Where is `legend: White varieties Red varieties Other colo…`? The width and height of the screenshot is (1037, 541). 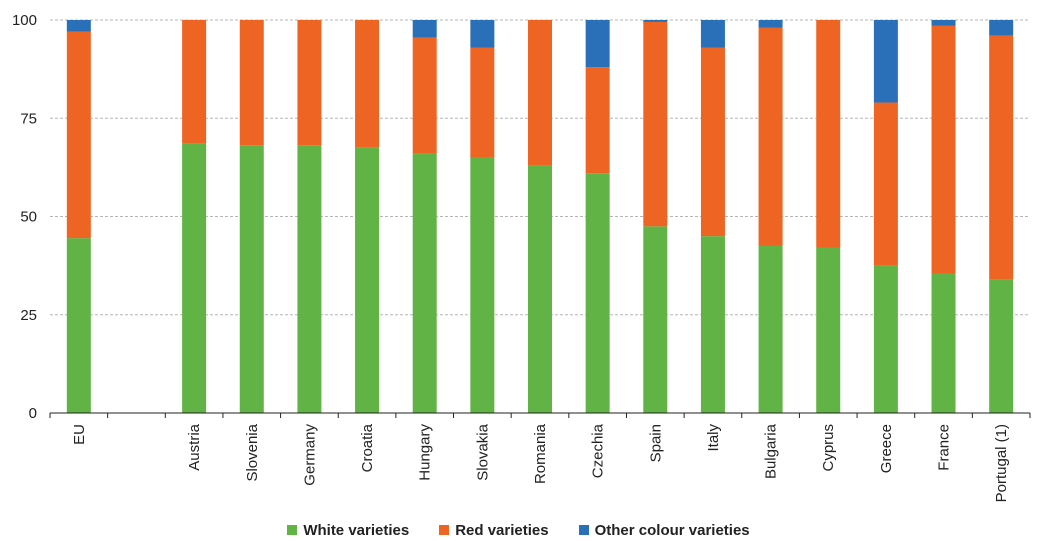
legend: White varieties Red varieties Other colo… is located at coordinates (518, 530).